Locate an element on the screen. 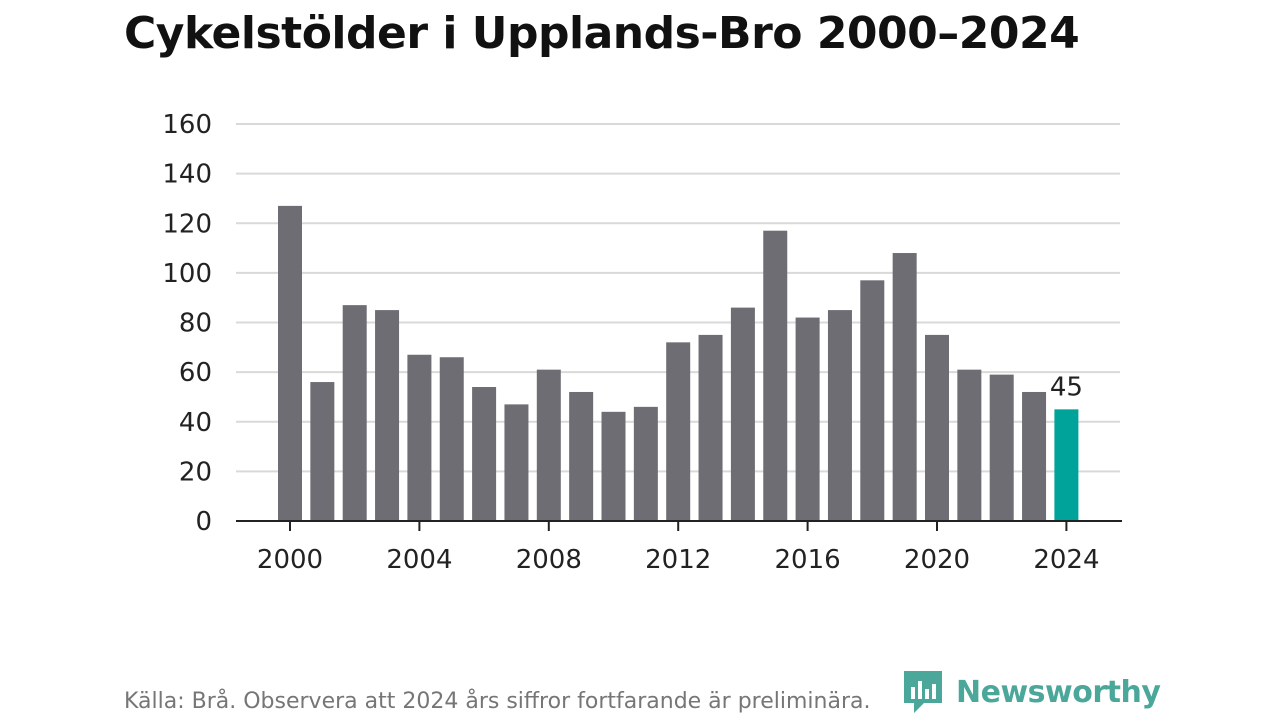  newsworthy-logo: Newsworthy is located at coordinates (1031, 692).